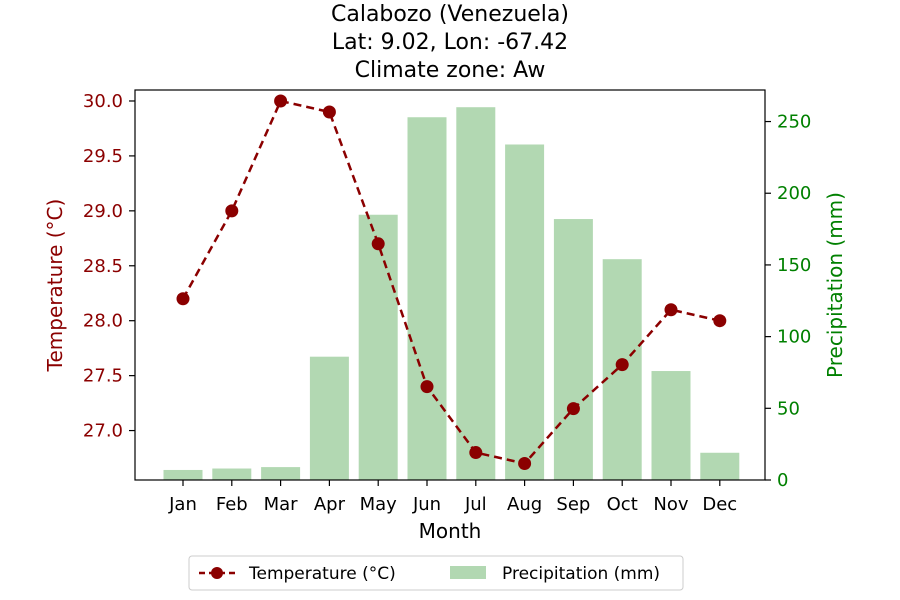 The height and width of the screenshot is (600, 900). I want to click on month-axis: Jan Feb Mar Apr May Jun Jul Aug Sep Oct Nov Dec, so click(452, 497).